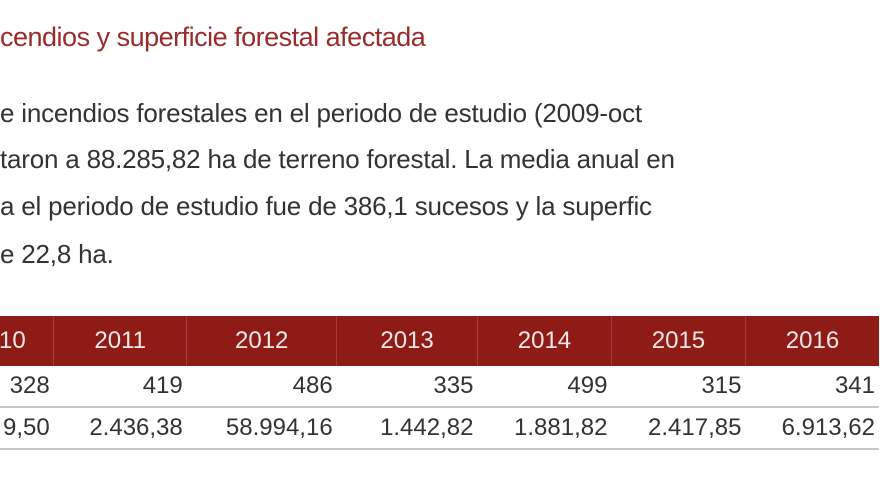 Image resolution: width=880 pixels, height=495 pixels. Describe the element at coordinates (213, 37) in the screenshot. I see `section-title: cendios y superficie forestal afectada` at that location.